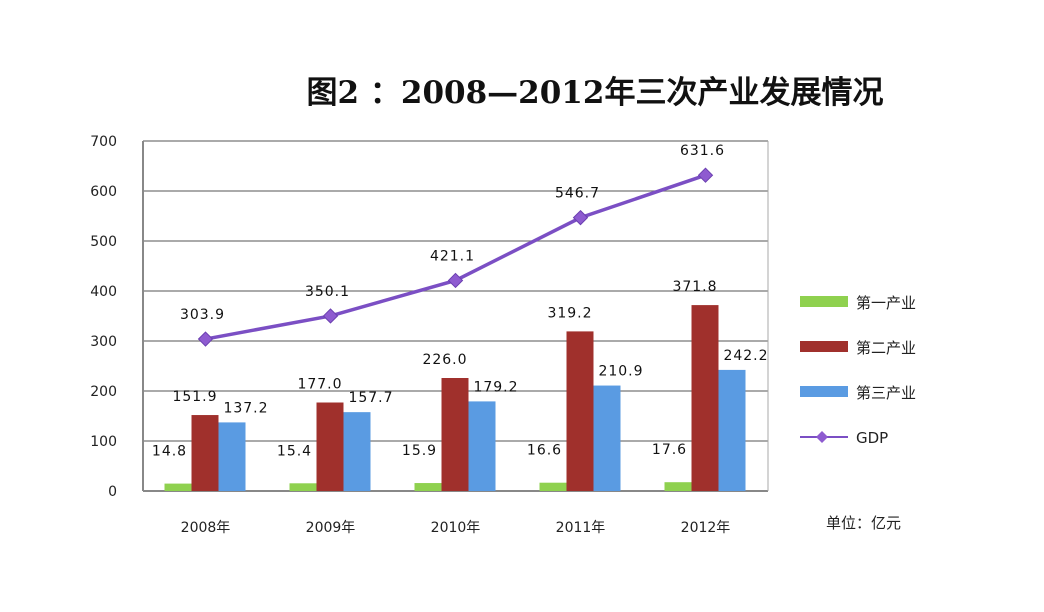 This screenshot has width=1044, height=612. I want to click on data-label: 371.8, so click(694, 287).